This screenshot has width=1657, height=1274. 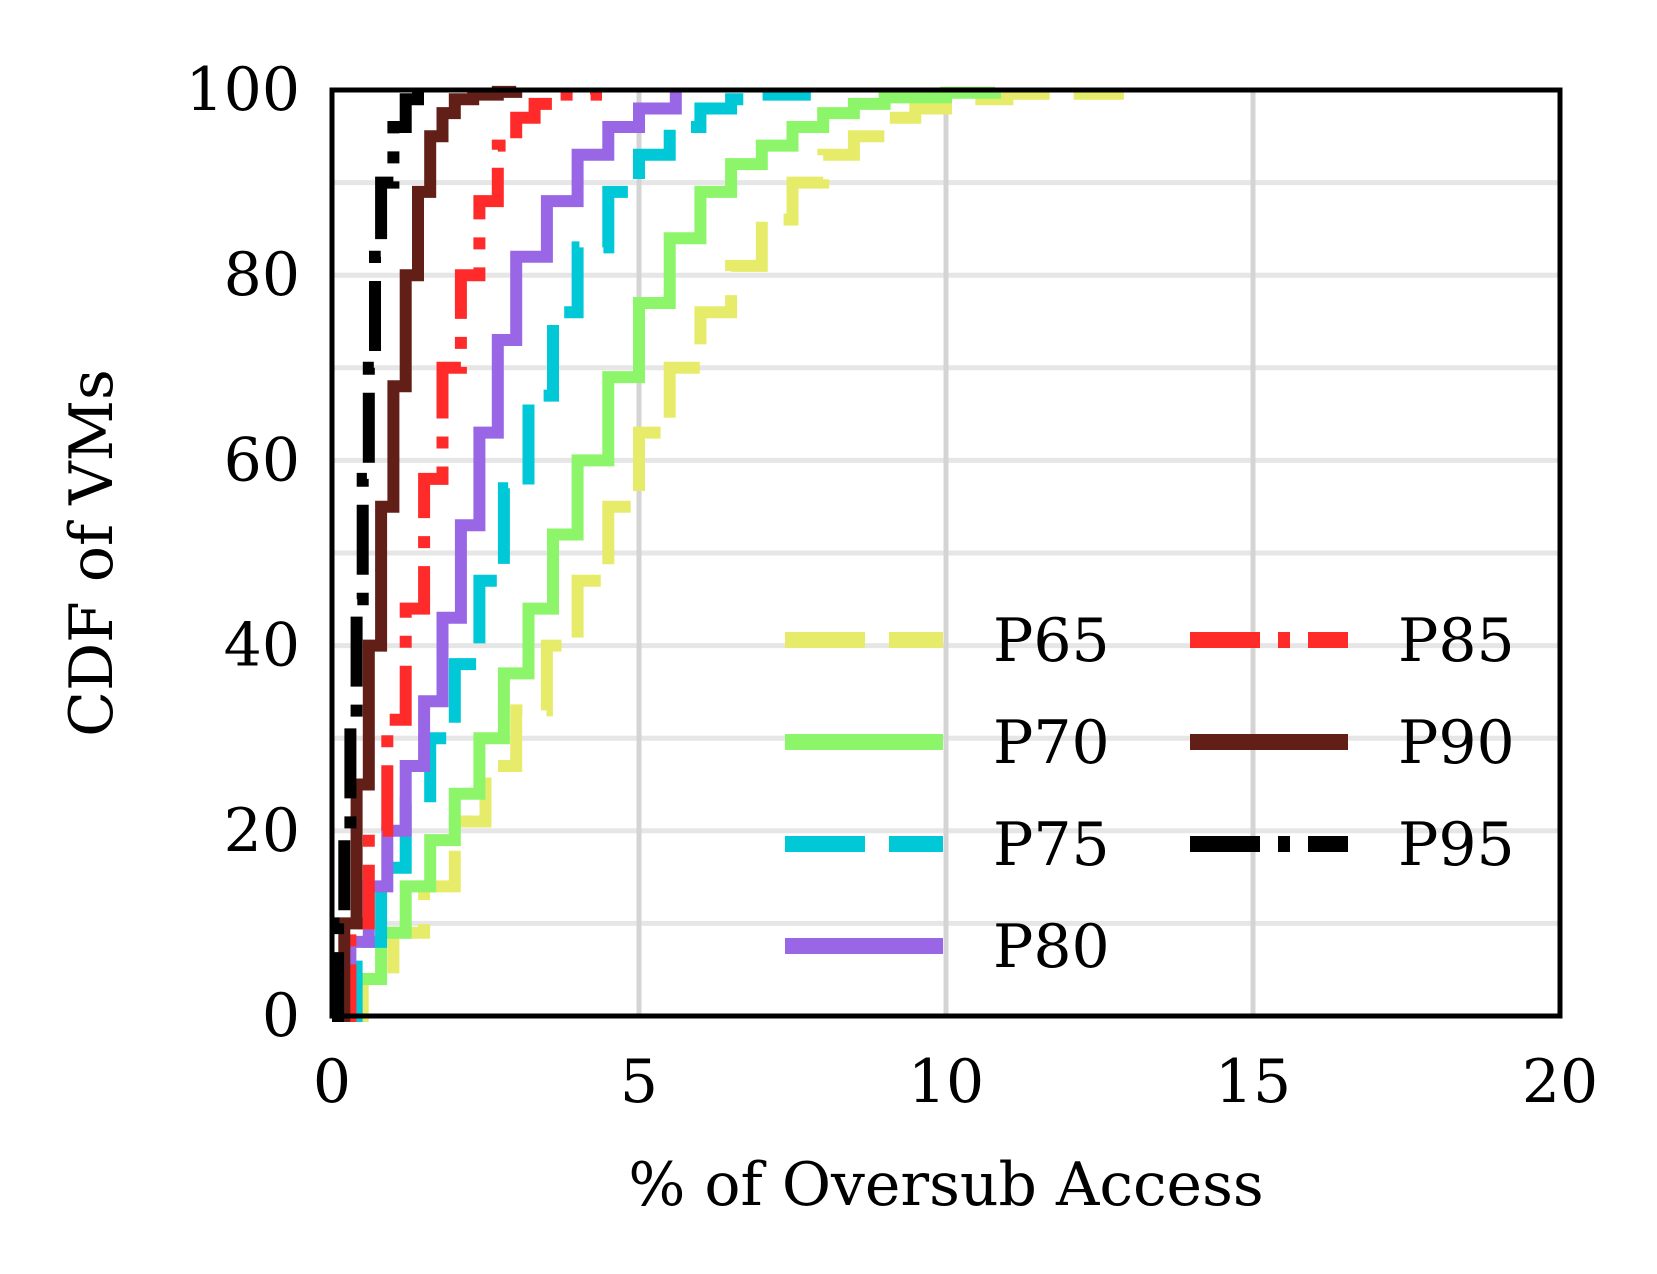 What do you see at coordinates (1051, 947) in the screenshot?
I see `legend-label-p80: P80` at bounding box center [1051, 947].